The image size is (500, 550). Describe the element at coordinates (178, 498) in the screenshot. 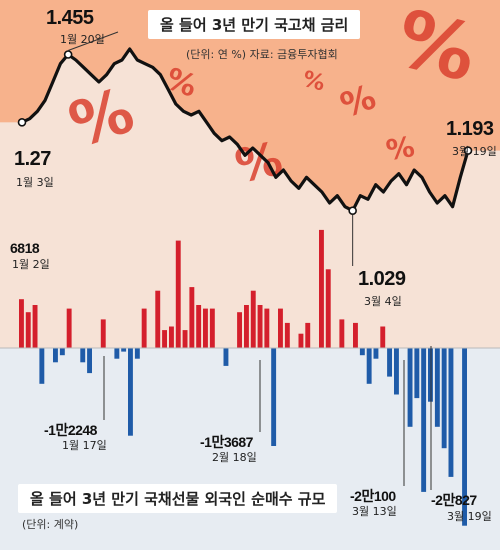

I see `flow-chart-title: 올 들어 3년 만기 국채선물 외국인 순매수 규모` at that location.